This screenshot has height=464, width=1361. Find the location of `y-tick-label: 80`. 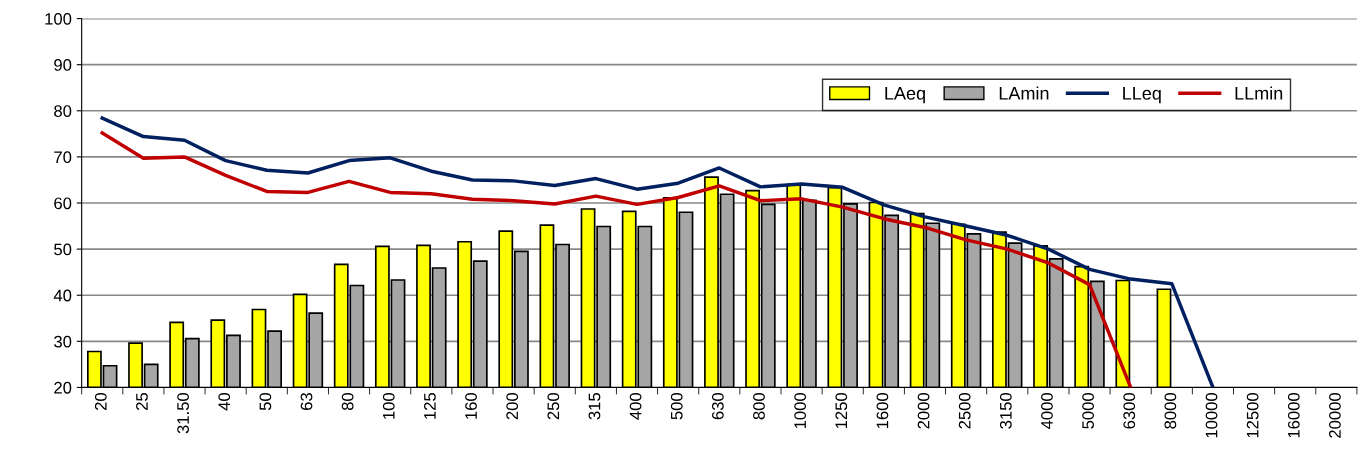

y-tick-label: 80 is located at coordinates (63, 111).